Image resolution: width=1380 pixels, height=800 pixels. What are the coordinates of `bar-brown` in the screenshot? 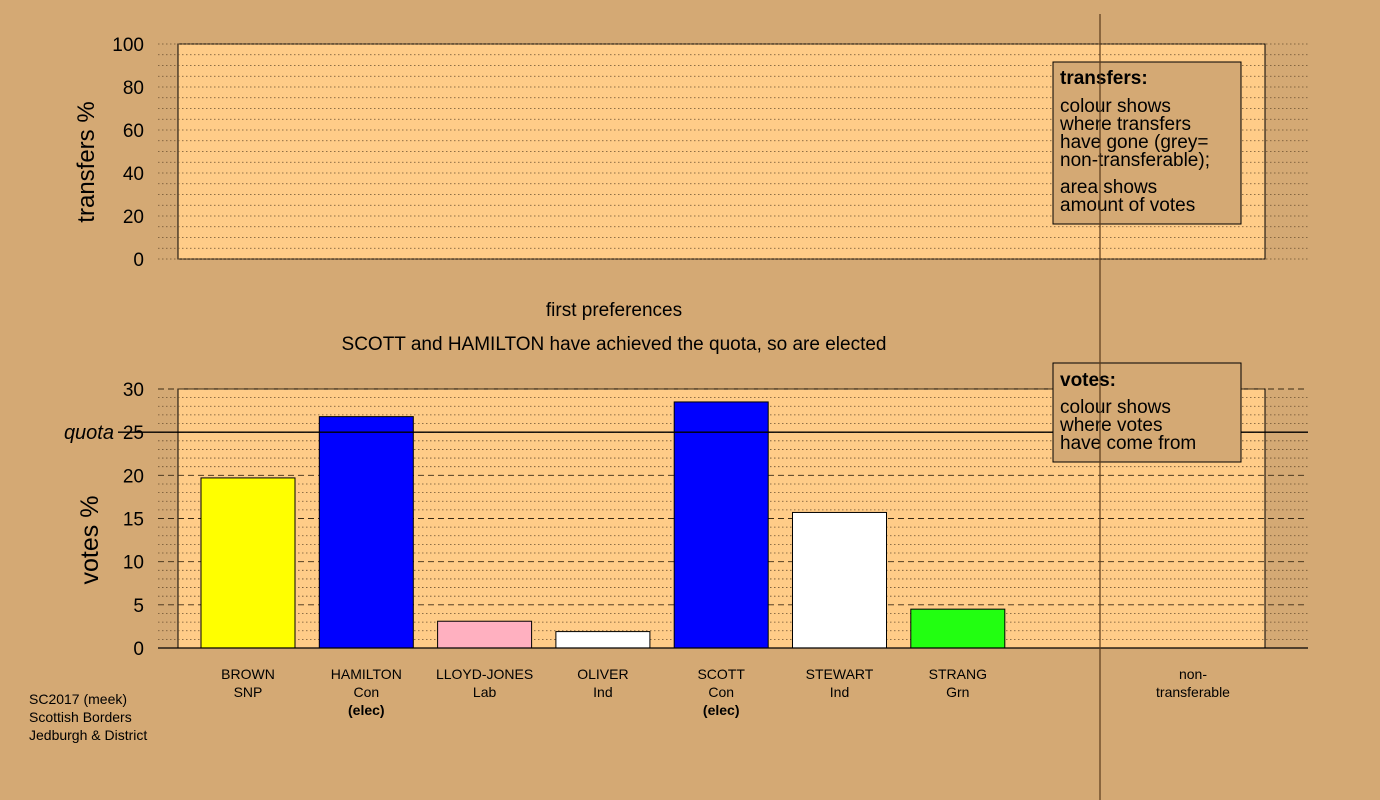 It's located at (248, 563).